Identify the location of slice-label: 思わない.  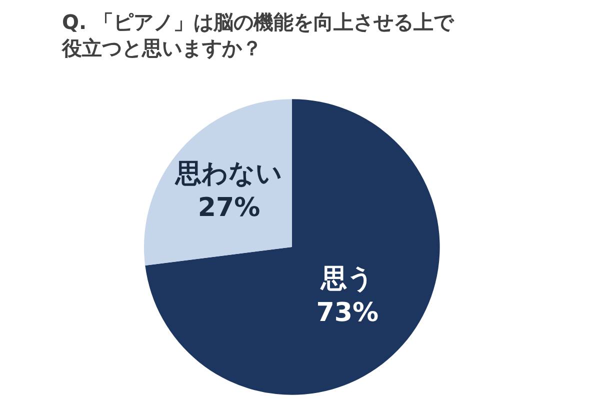
(228, 174).